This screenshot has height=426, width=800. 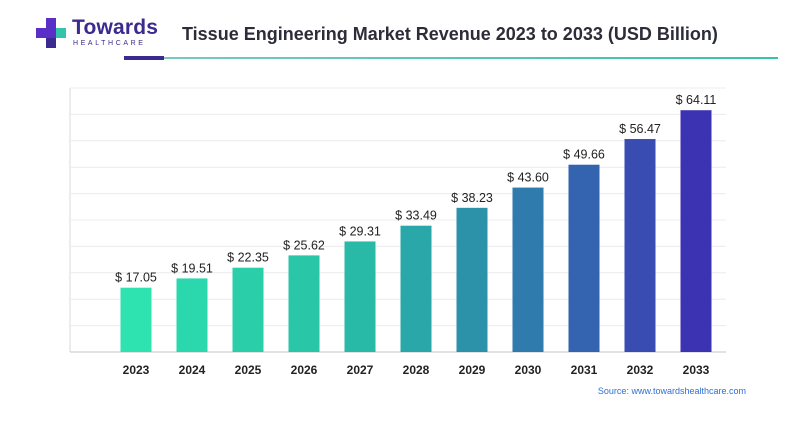 What do you see at coordinates (528, 370) in the screenshot?
I see `x-tick-label: 2030` at bounding box center [528, 370].